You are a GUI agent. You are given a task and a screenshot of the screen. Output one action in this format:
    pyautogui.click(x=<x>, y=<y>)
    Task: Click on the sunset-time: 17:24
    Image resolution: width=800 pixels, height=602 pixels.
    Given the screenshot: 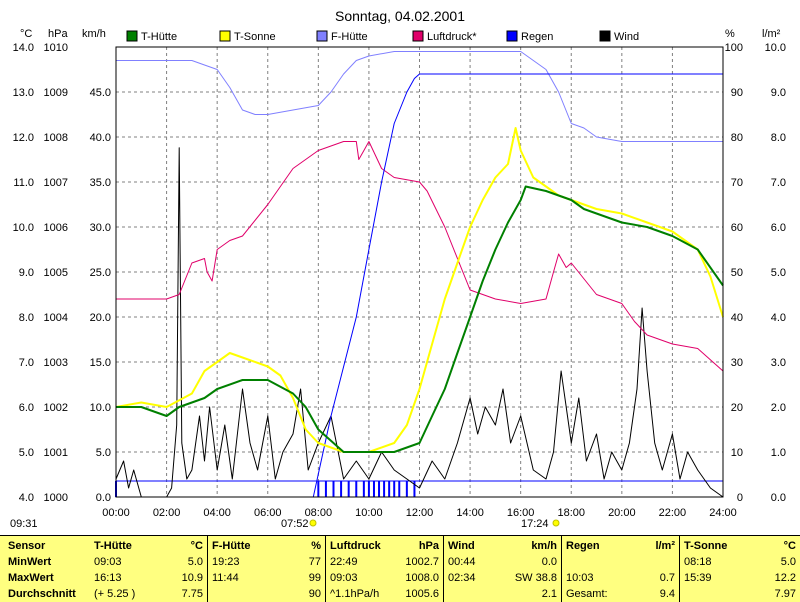 What is the action you would take?
    pyautogui.click(x=535, y=524)
    